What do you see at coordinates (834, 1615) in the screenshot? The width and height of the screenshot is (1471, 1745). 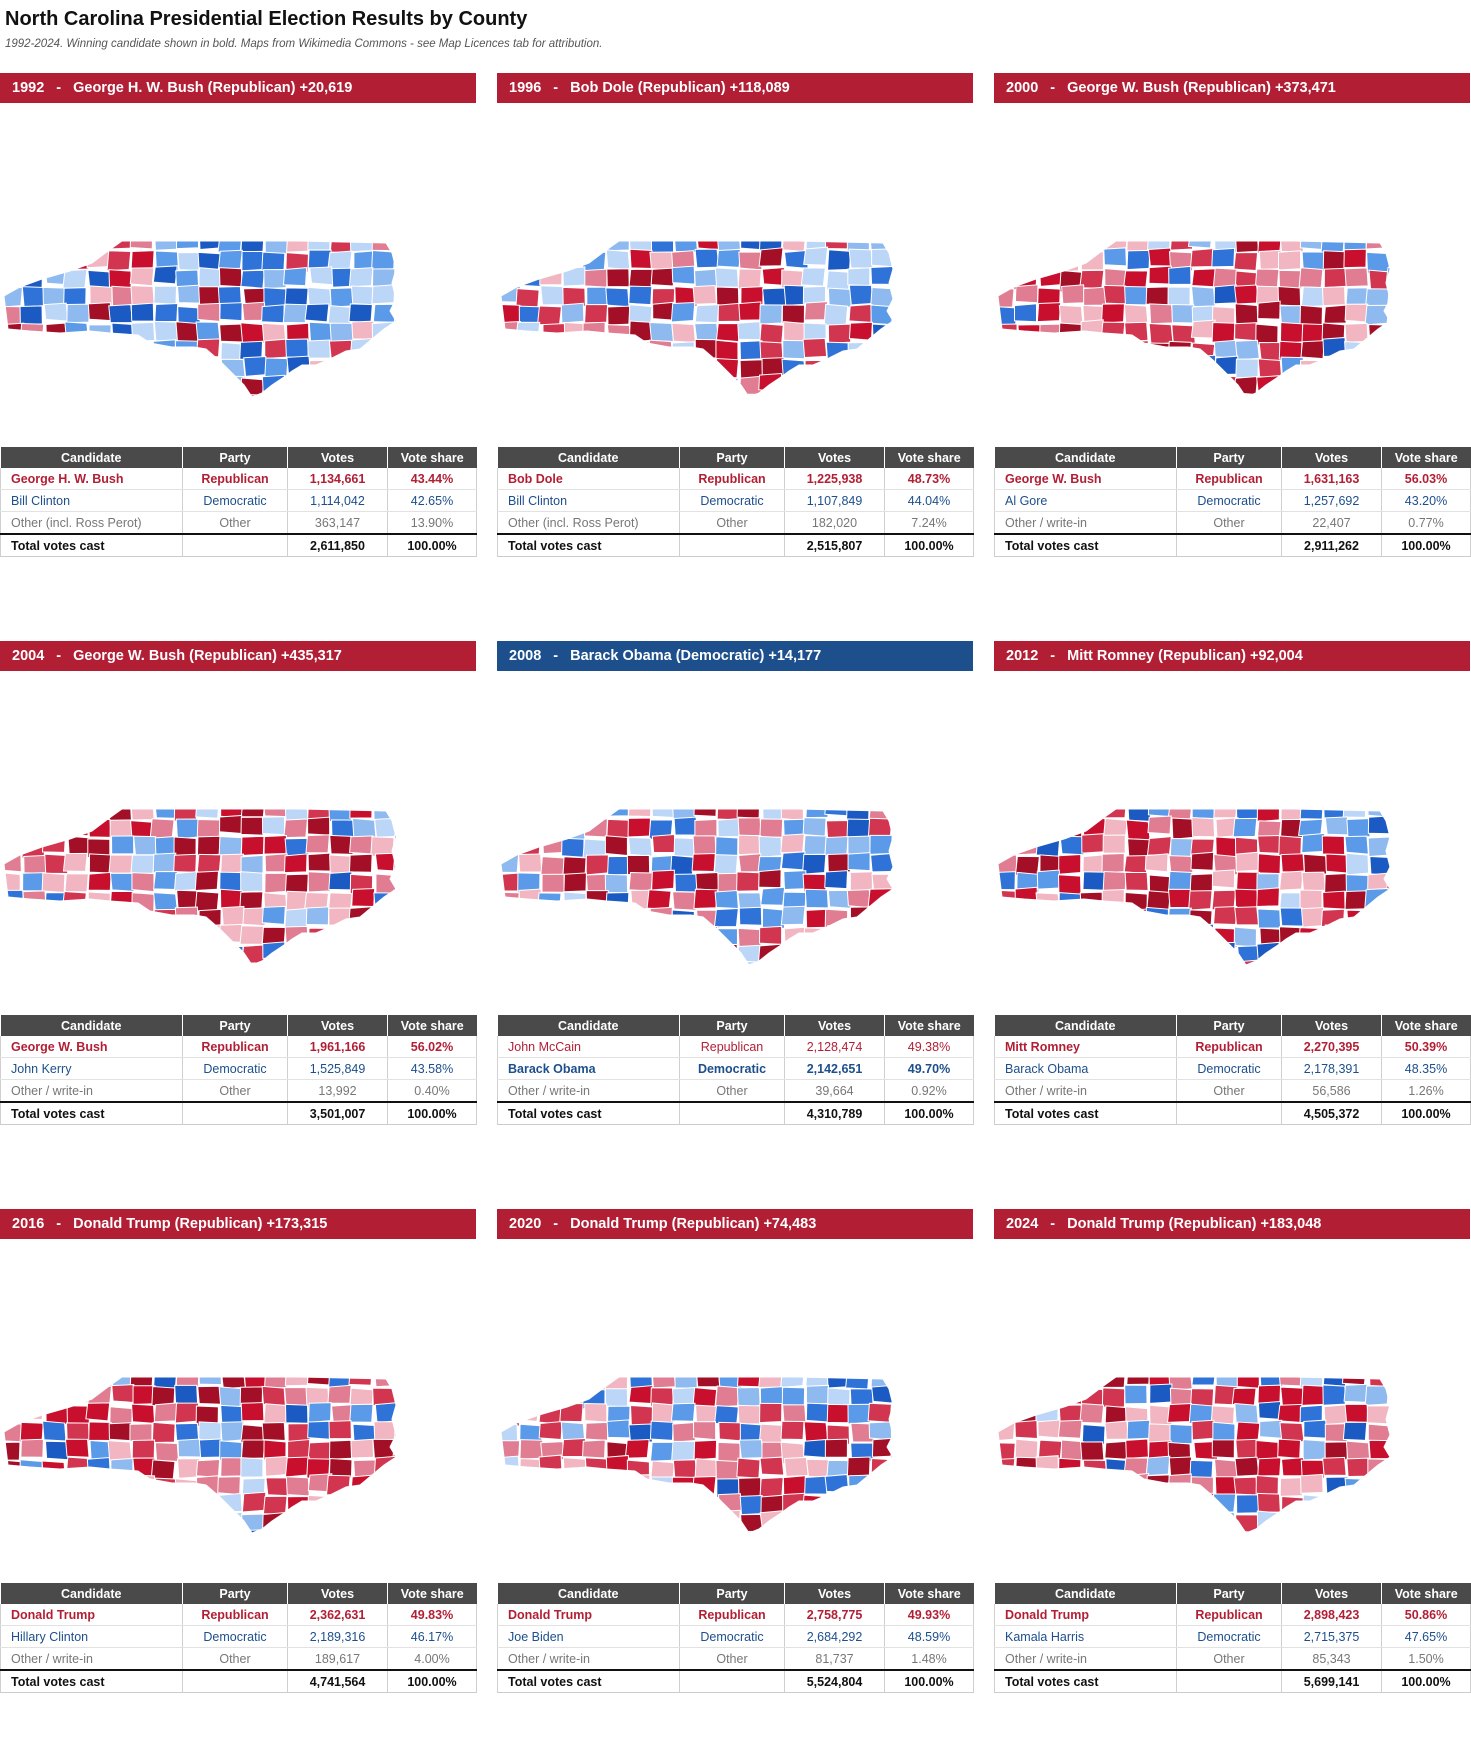 I see `votes-cell: 2,758,775` at bounding box center [834, 1615].